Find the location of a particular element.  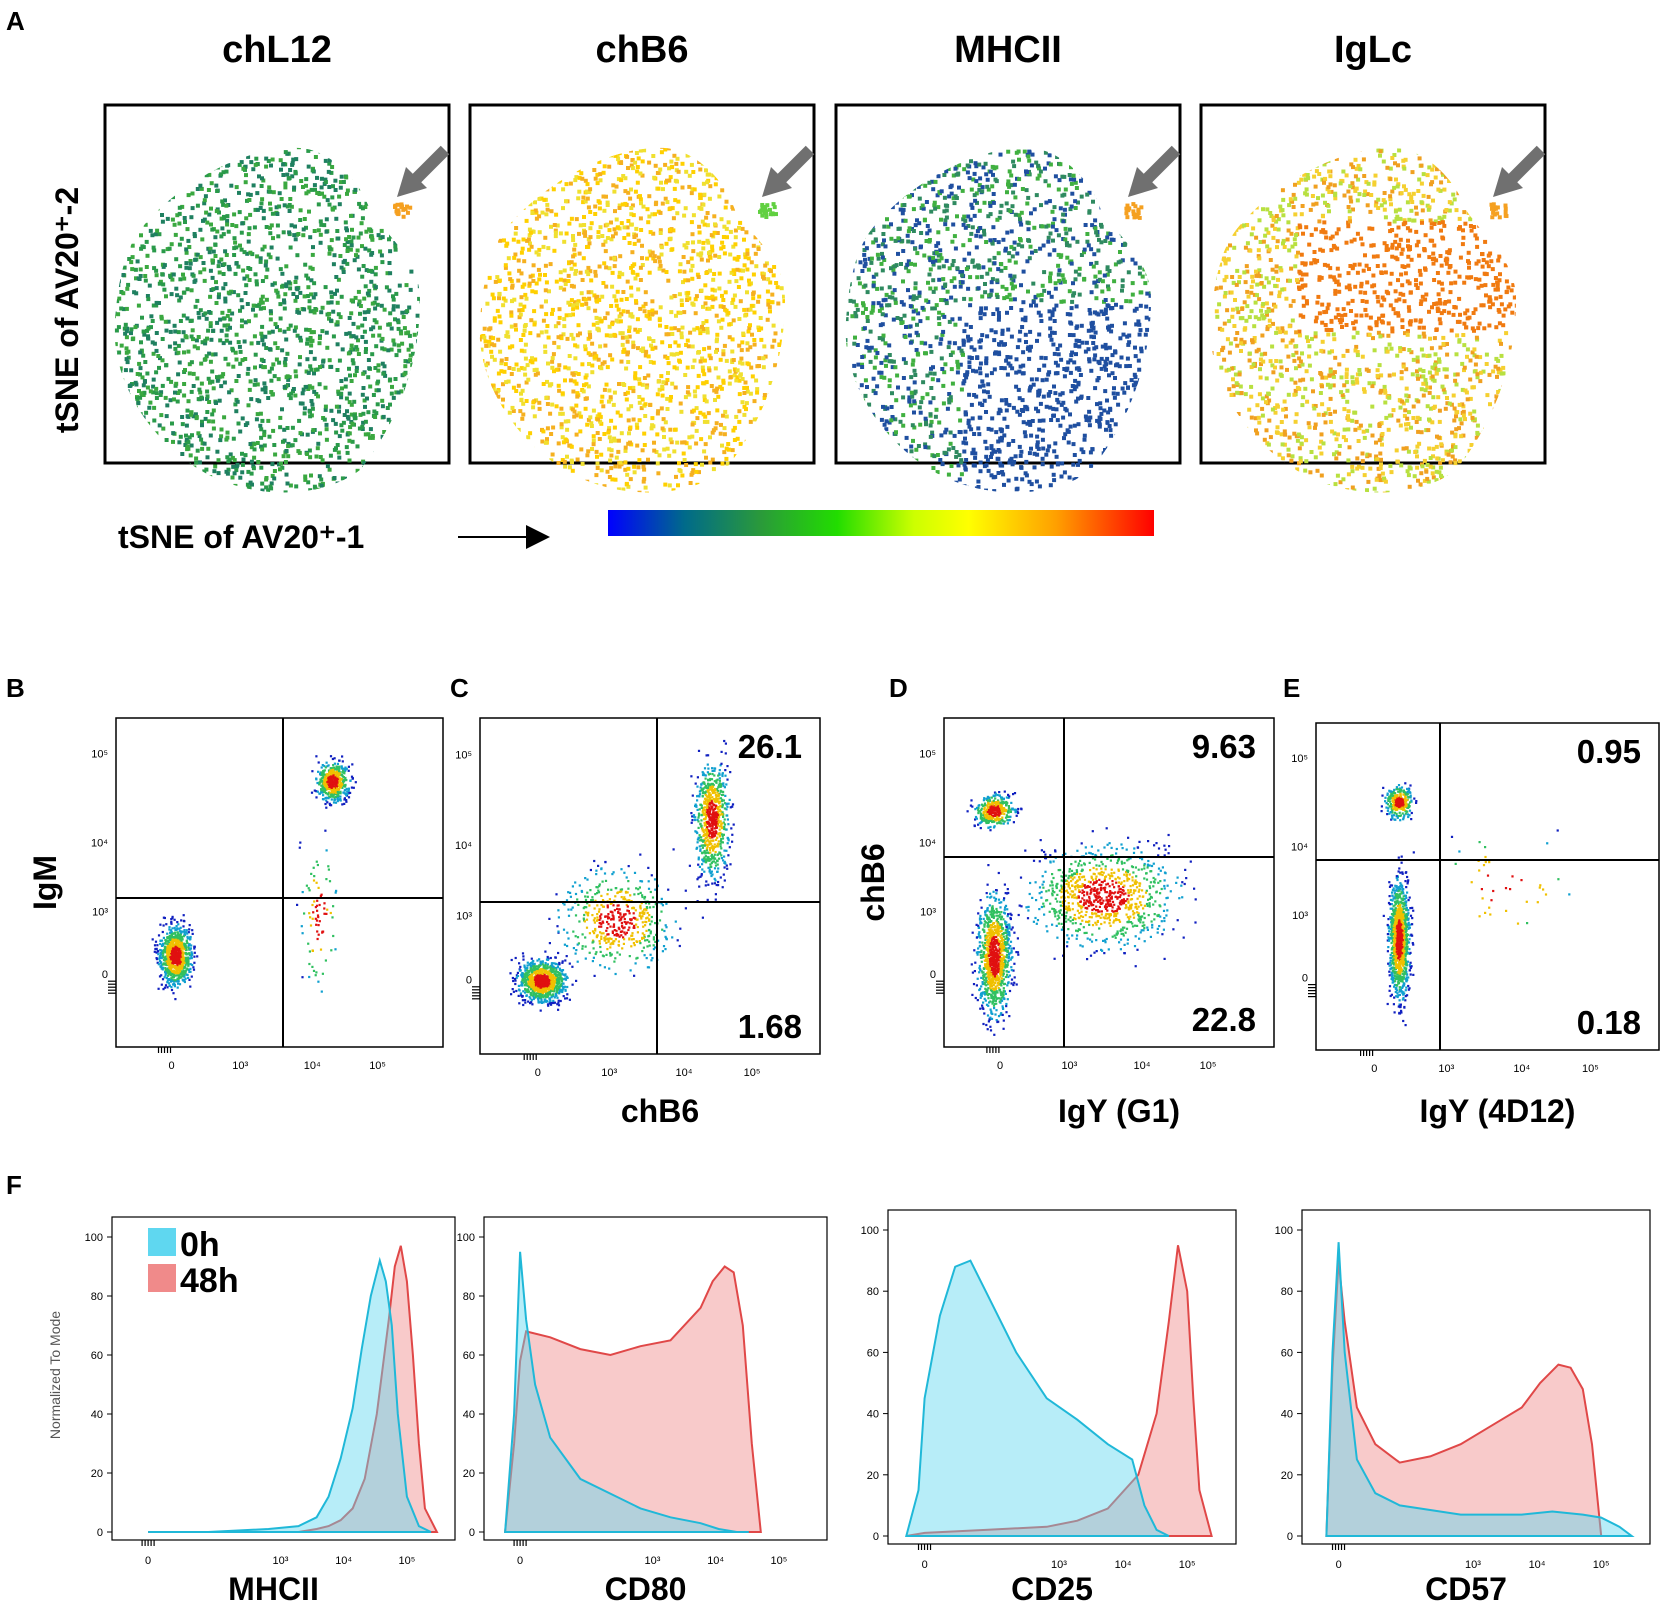

hist-x-label: CD57 is located at coordinates (1466, 1589).